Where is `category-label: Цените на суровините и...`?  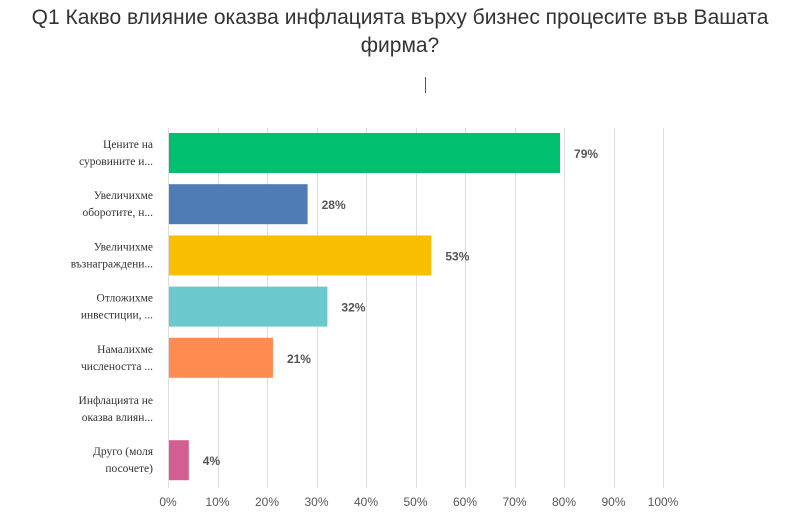 category-label: Цените на суровините и... is located at coordinates (116, 153).